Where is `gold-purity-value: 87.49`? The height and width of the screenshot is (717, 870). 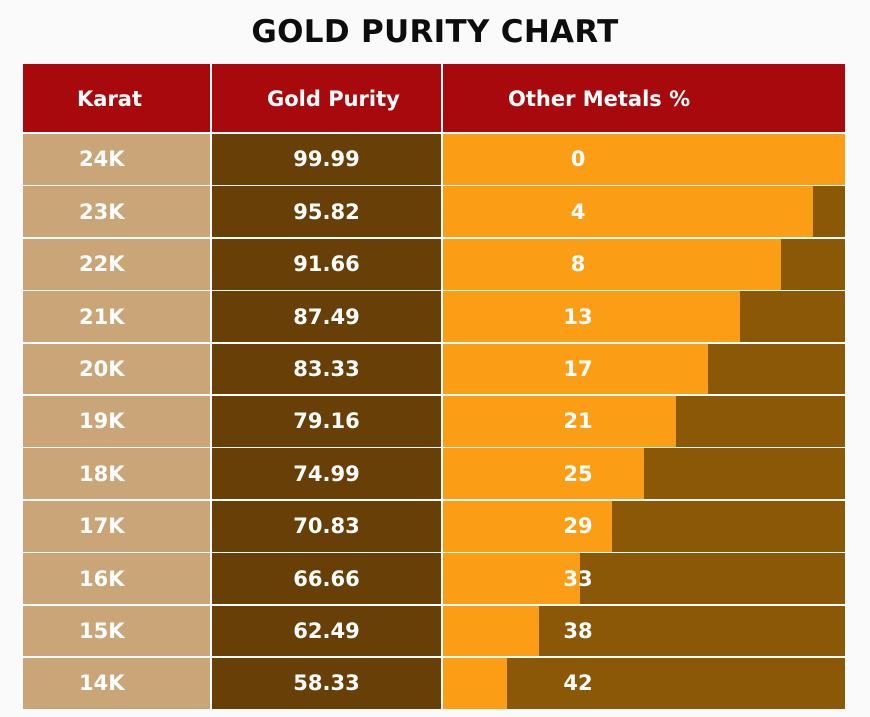
gold-purity-value: 87.49 is located at coordinates (326, 316).